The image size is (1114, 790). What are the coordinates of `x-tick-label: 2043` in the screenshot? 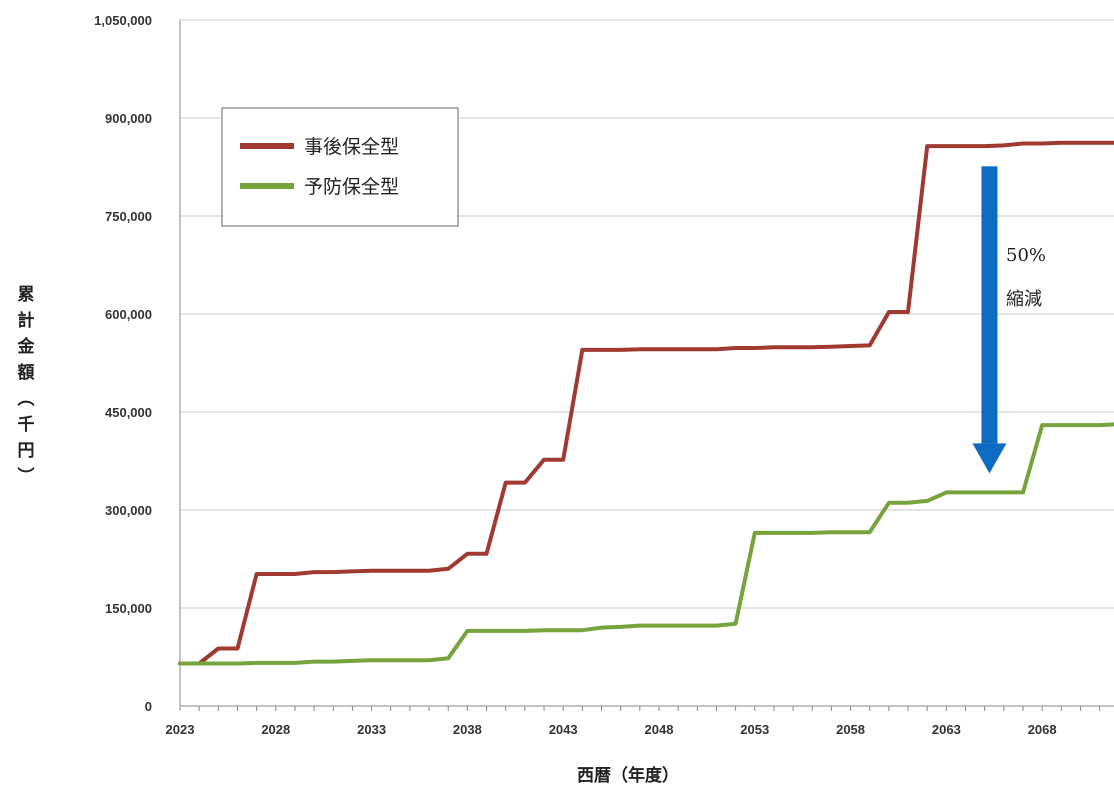 It's located at (563, 729).